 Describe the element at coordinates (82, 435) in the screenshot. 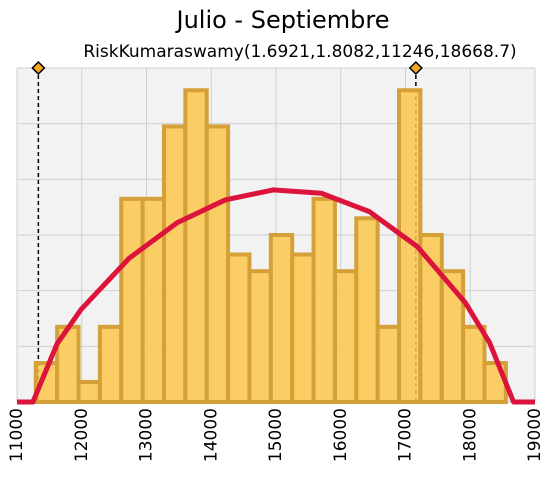

I see `x-tick-label: 12000` at that location.